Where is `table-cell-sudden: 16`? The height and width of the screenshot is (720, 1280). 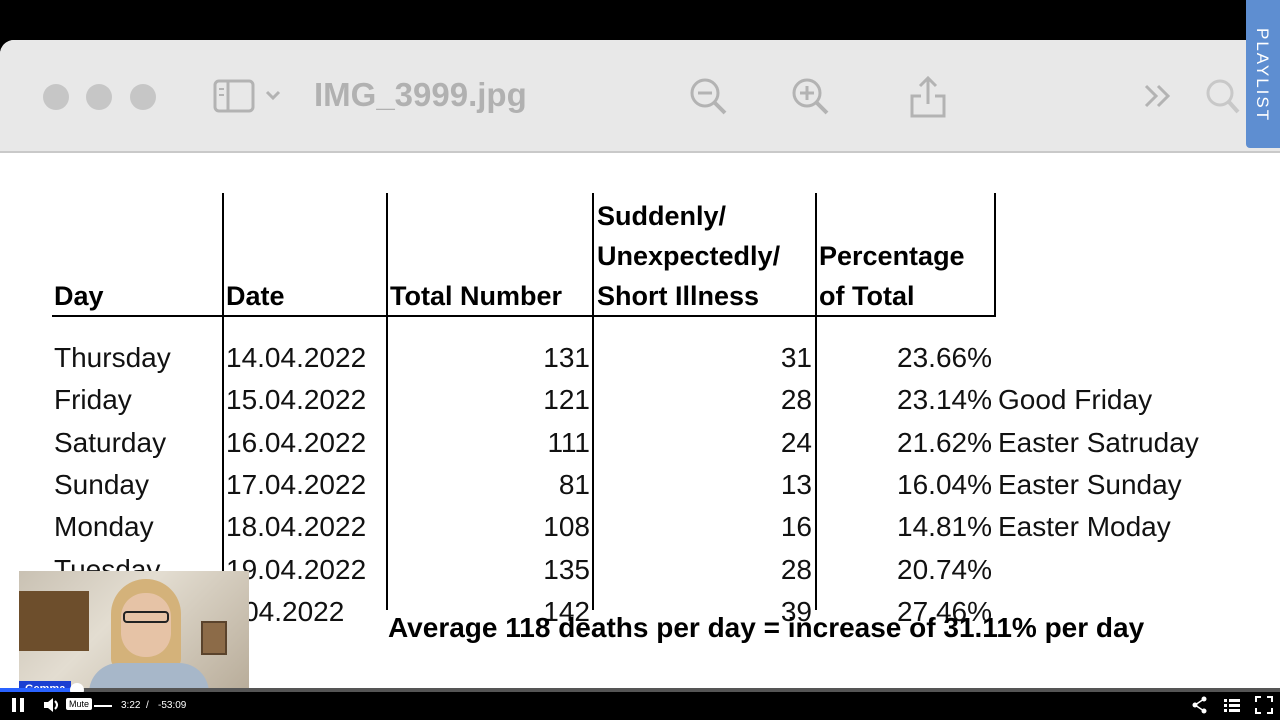 table-cell-sudden: 16 is located at coordinates (796, 527).